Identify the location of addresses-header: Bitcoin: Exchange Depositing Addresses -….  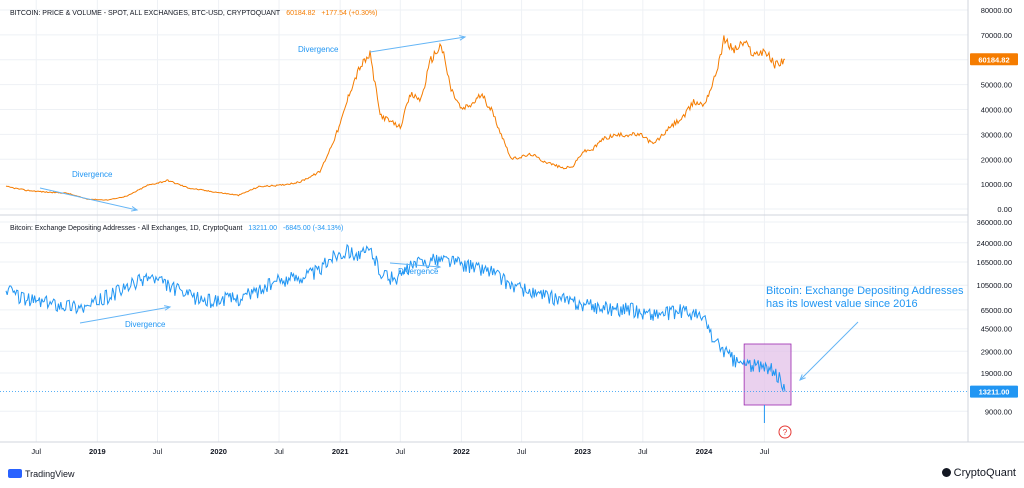
(176, 228).